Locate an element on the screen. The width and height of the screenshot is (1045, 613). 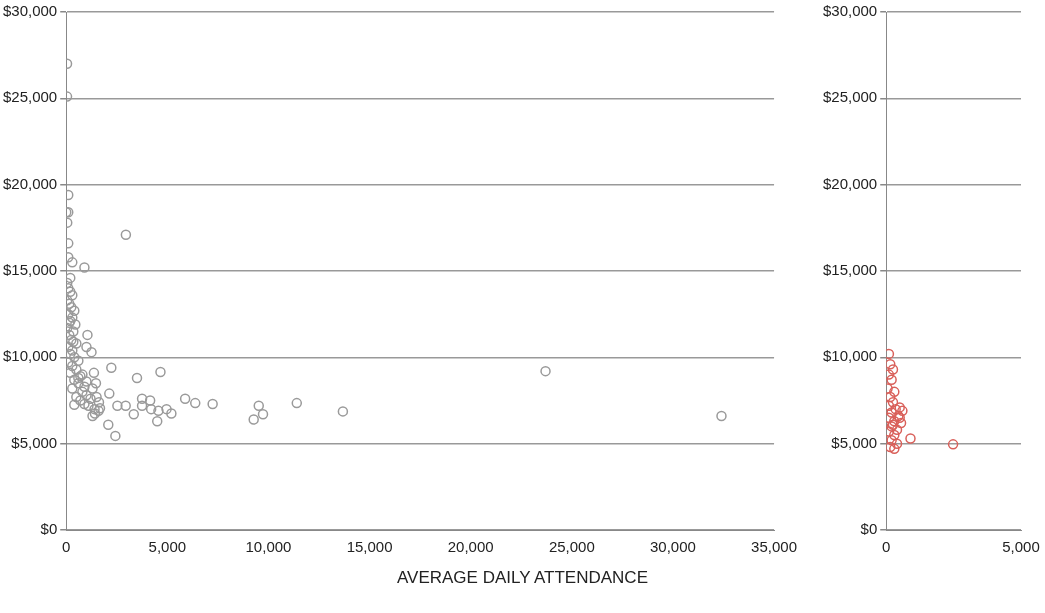
x-axis-title: AVERAGE DAILY ATTENDANCE is located at coordinates (522, 578).